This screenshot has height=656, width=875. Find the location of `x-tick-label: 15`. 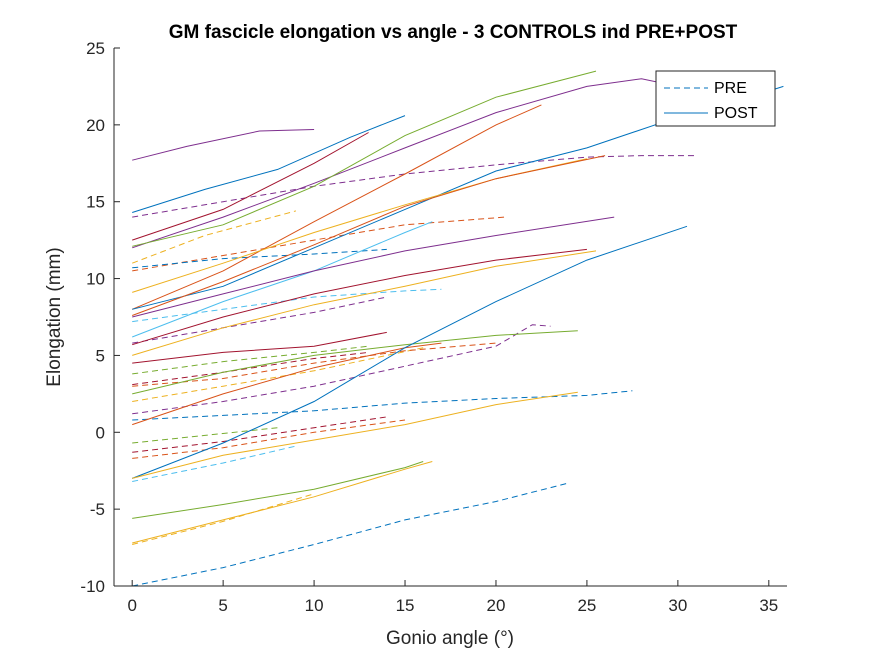

x-tick-label: 15 is located at coordinates (405, 605).